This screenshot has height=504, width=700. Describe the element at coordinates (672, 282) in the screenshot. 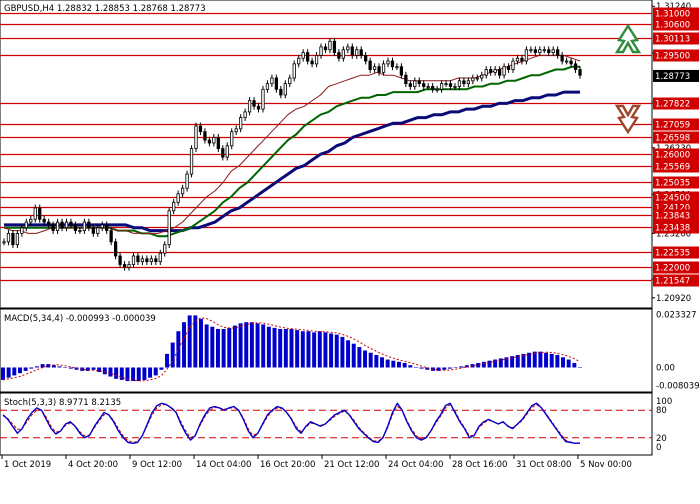

I see `level-label-16: 1.21547` at that location.